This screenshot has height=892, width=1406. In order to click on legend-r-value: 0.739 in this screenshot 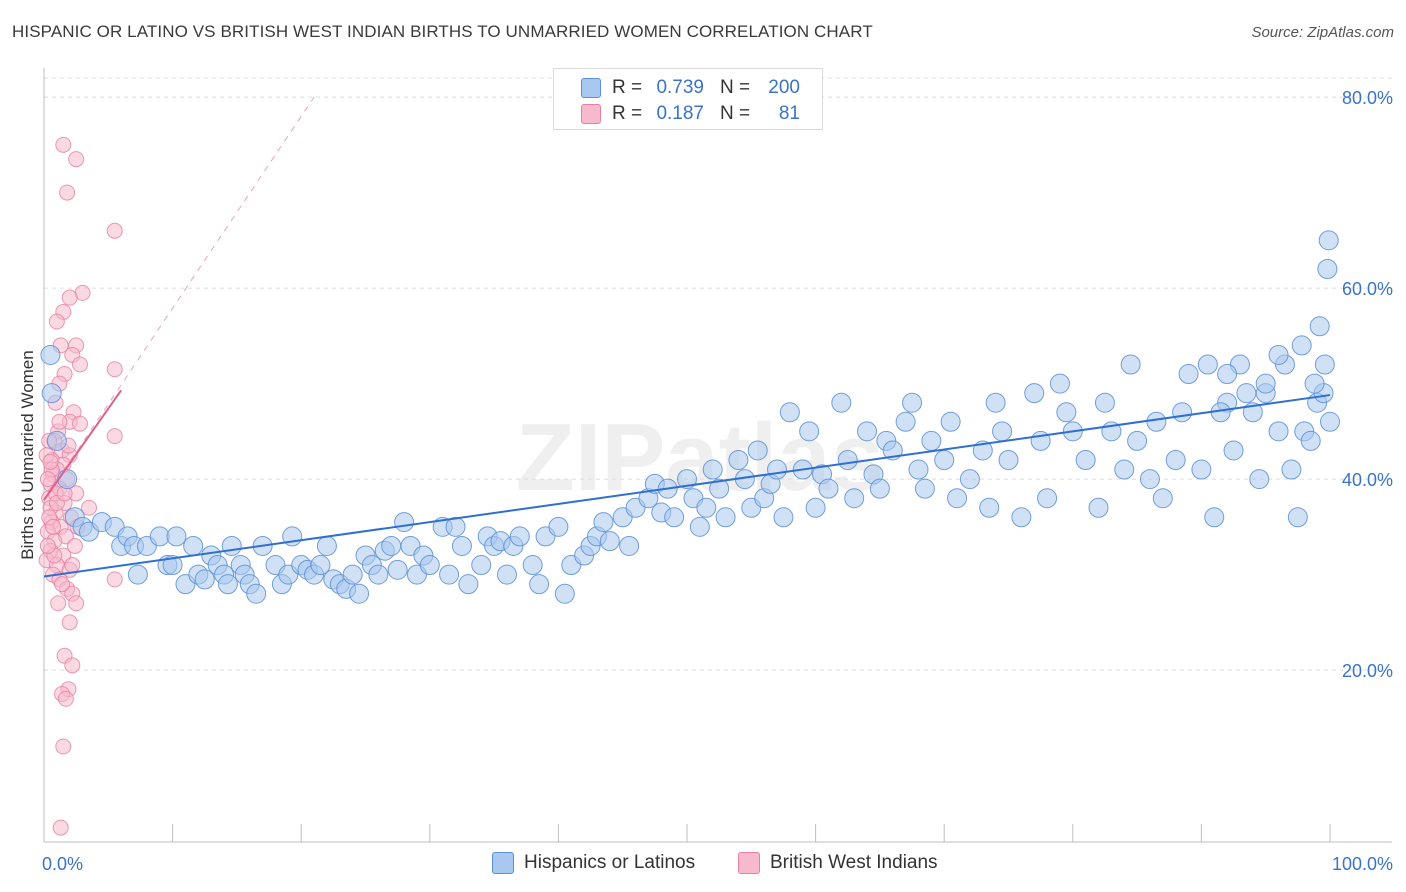, I will do `click(680, 87)`.